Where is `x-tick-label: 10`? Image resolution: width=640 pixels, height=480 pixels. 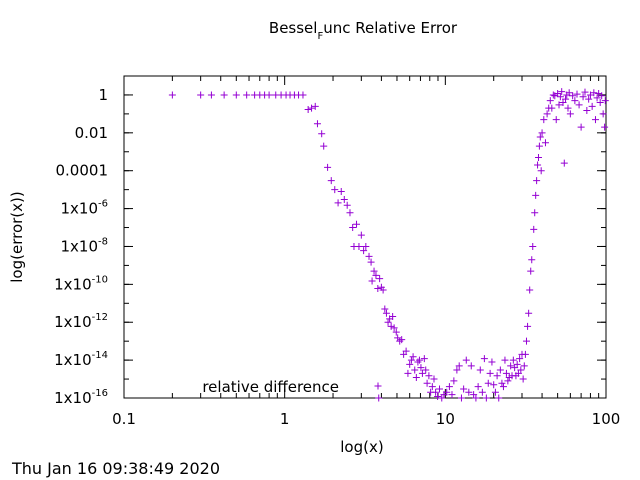
x-tick-label: 10 is located at coordinates (445, 419).